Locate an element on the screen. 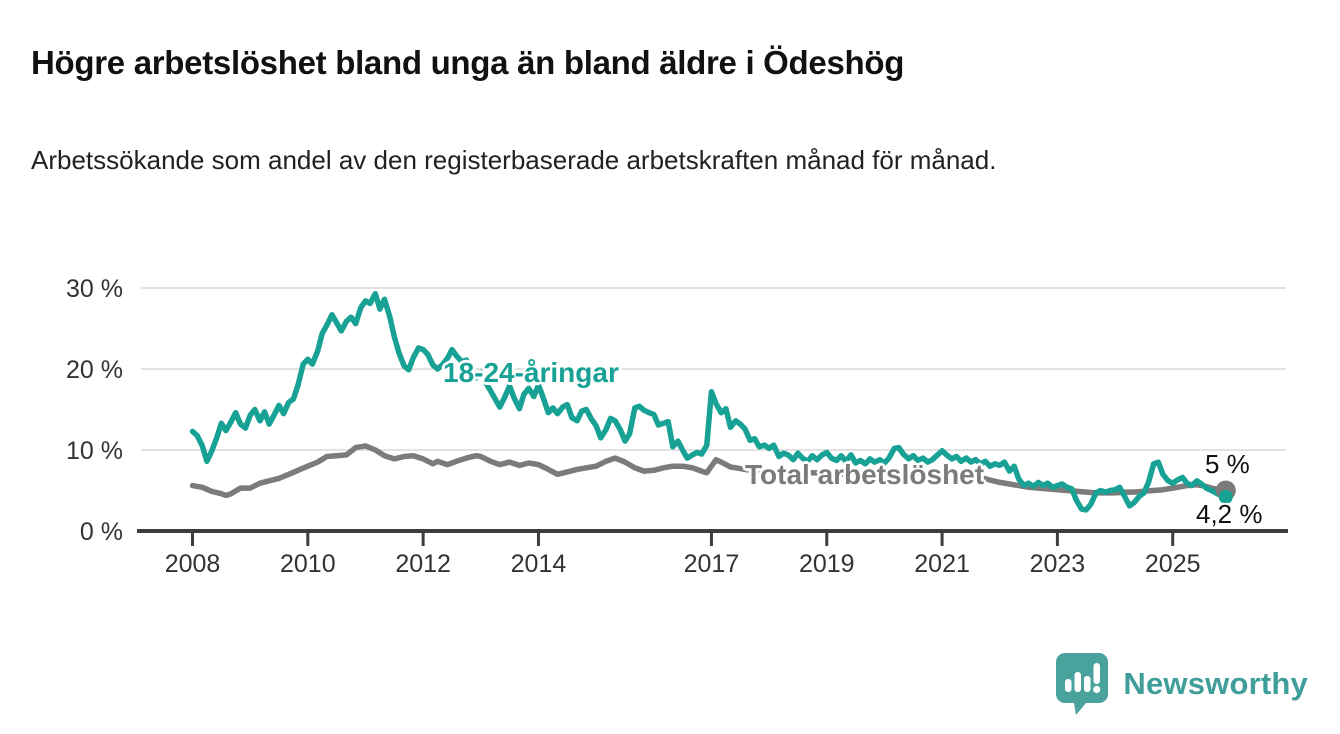 This screenshot has height=734, width=1340. brand-name: Newsworthy is located at coordinates (1215, 683).